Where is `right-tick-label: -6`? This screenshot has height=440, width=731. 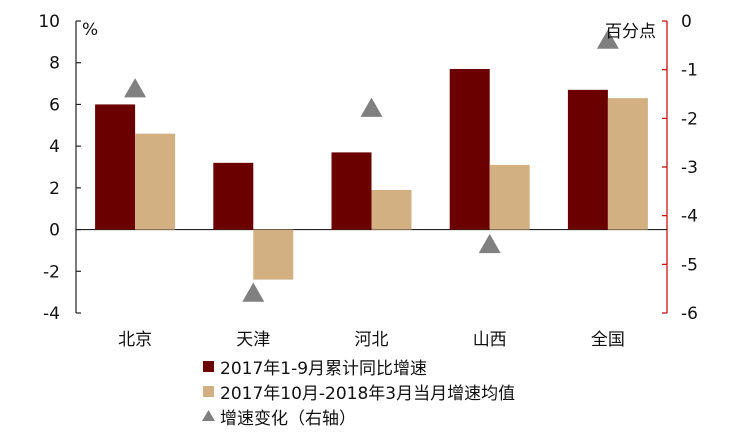 right-tick-label: -6 is located at coordinates (689, 314).